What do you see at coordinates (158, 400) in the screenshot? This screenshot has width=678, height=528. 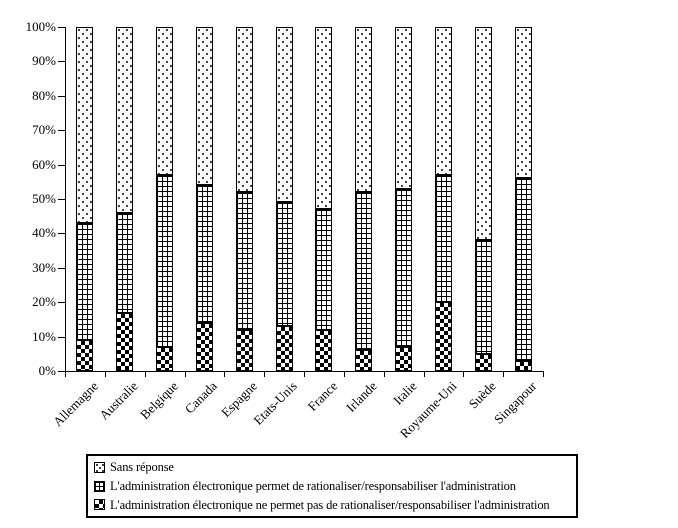 I see `x-axis-category-label: Belgique` at bounding box center [158, 400].